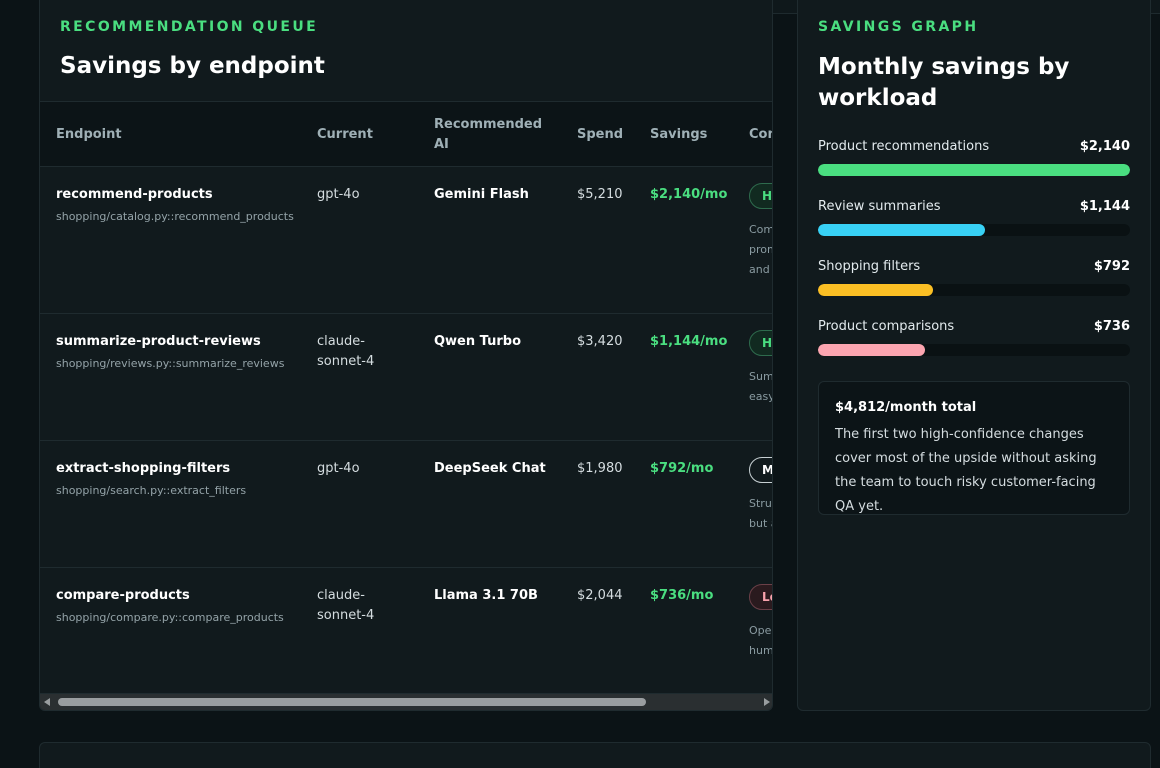 The width and height of the screenshot is (1160, 768). Describe the element at coordinates (345, 134) in the screenshot. I see `col-current: Current` at that location.